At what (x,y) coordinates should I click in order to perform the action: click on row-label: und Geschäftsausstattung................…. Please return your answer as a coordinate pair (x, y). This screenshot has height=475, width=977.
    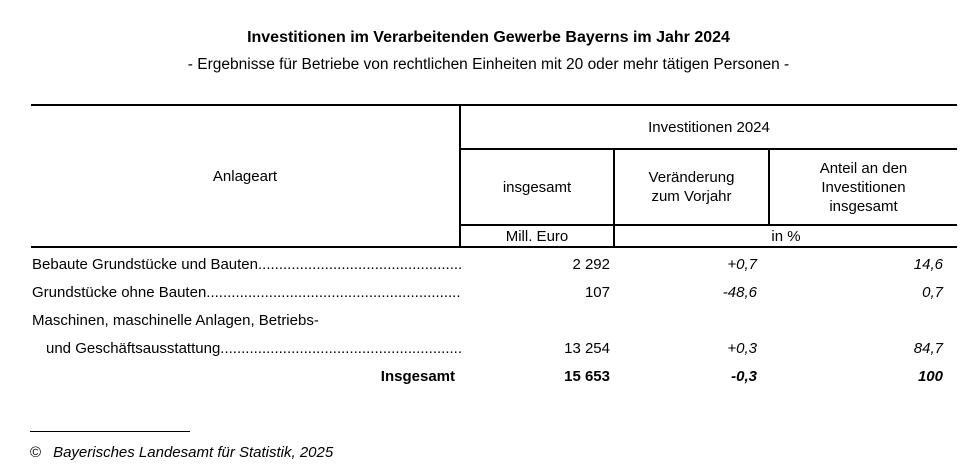
    Looking at the image, I should click on (246, 348).